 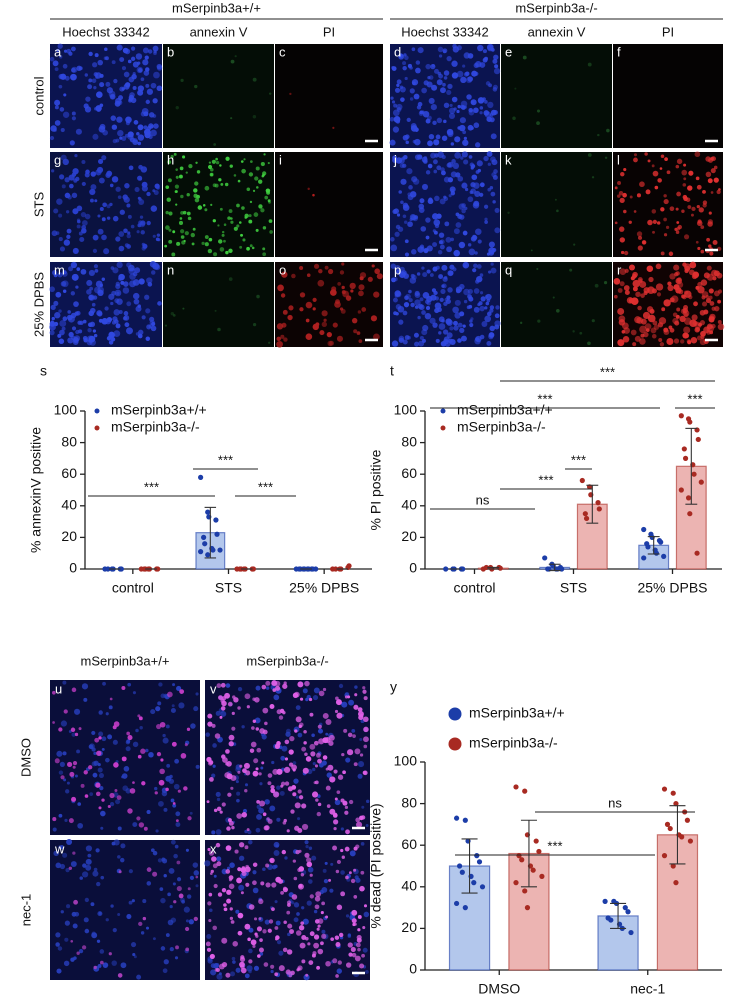 I want to click on legend-label: mSerpinb3a+/+, so click(x=517, y=713).